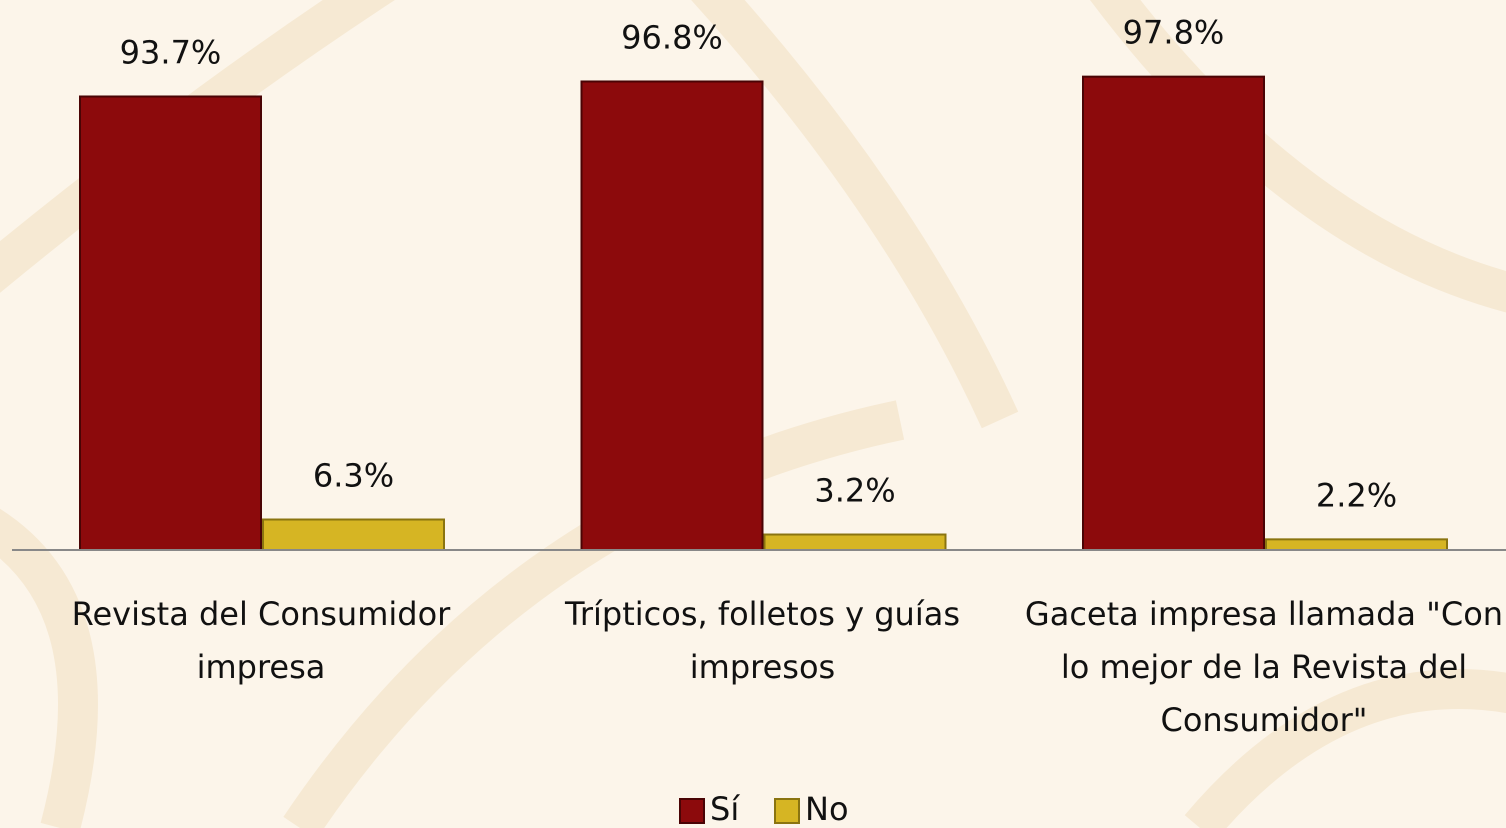 The height and width of the screenshot is (828, 1506). What do you see at coordinates (1356, 495) in the screenshot?
I see `value-label: 2.2%` at bounding box center [1356, 495].